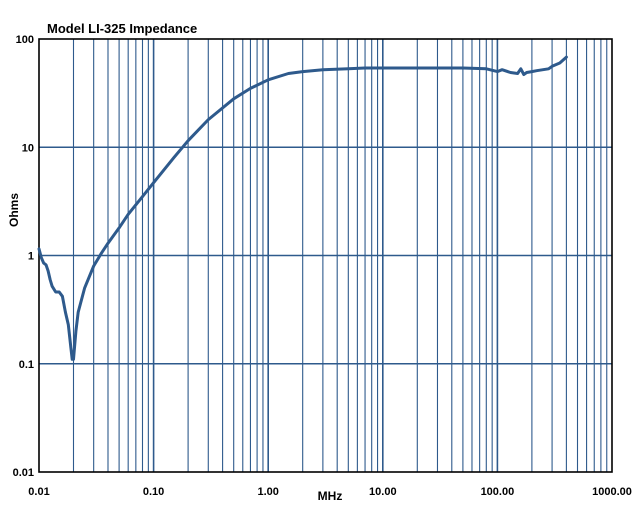 This screenshot has height=508, width=642. What do you see at coordinates (31, 257) in the screenshot?
I see `y-tick-label: 1` at bounding box center [31, 257].